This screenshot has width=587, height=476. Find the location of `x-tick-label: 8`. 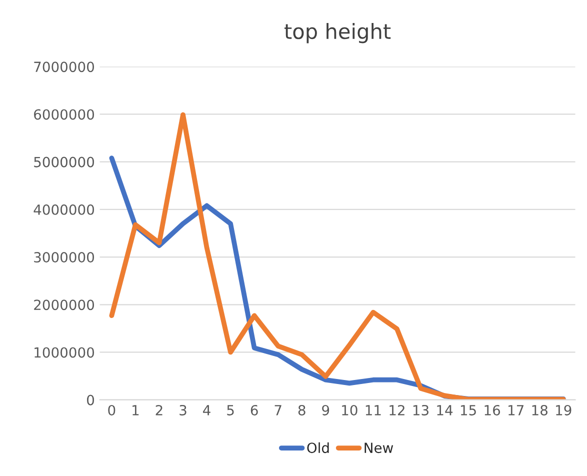

x-tick-label: 8 is located at coordinates (302, 410).